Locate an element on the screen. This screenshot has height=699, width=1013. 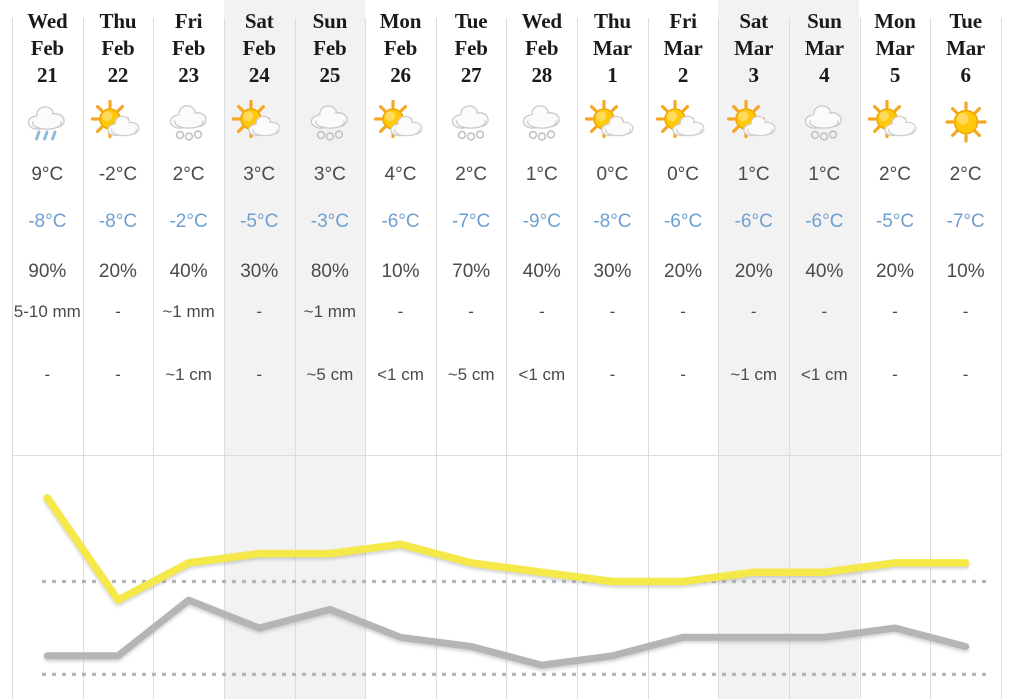
forecast-day-column: Thu Mar 1 0°C -8°C 30% - - is located at coordinates (612, 228).